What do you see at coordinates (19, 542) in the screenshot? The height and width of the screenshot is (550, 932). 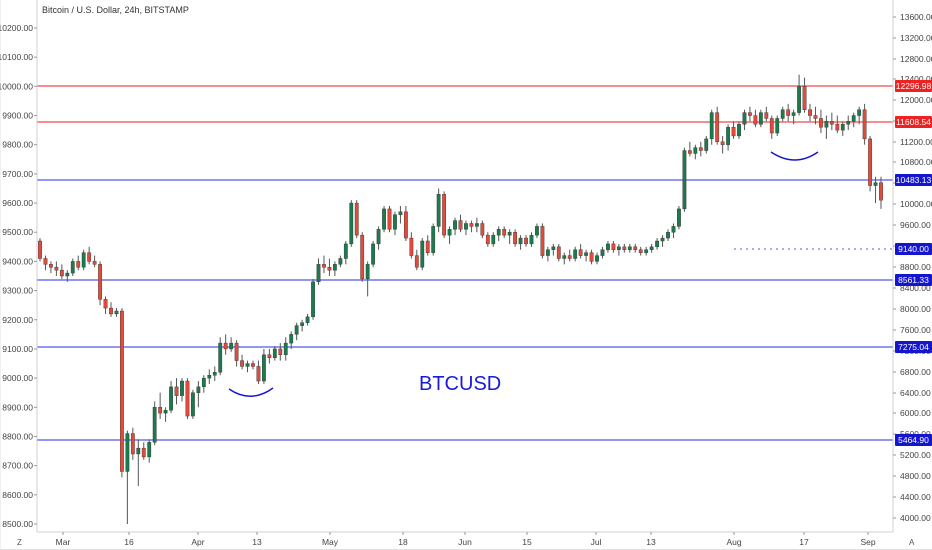 I see `log-scale-toggle: Z` at bounding box center [19, 542].